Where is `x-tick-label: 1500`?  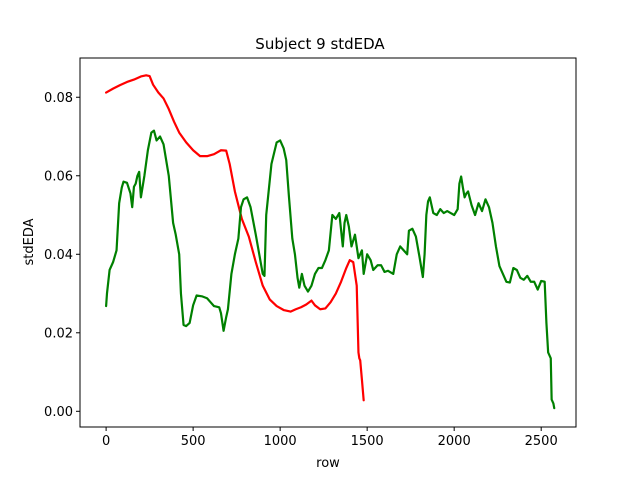
x-tick-label: 1500 is located at coordinates (367, 441).